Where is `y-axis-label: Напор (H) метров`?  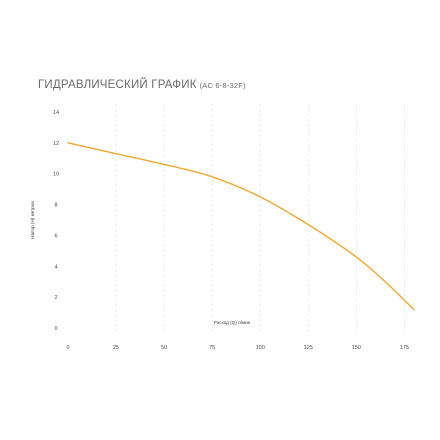
y-axis-label: Напор (H) метров is located at coordinates (32, 220).